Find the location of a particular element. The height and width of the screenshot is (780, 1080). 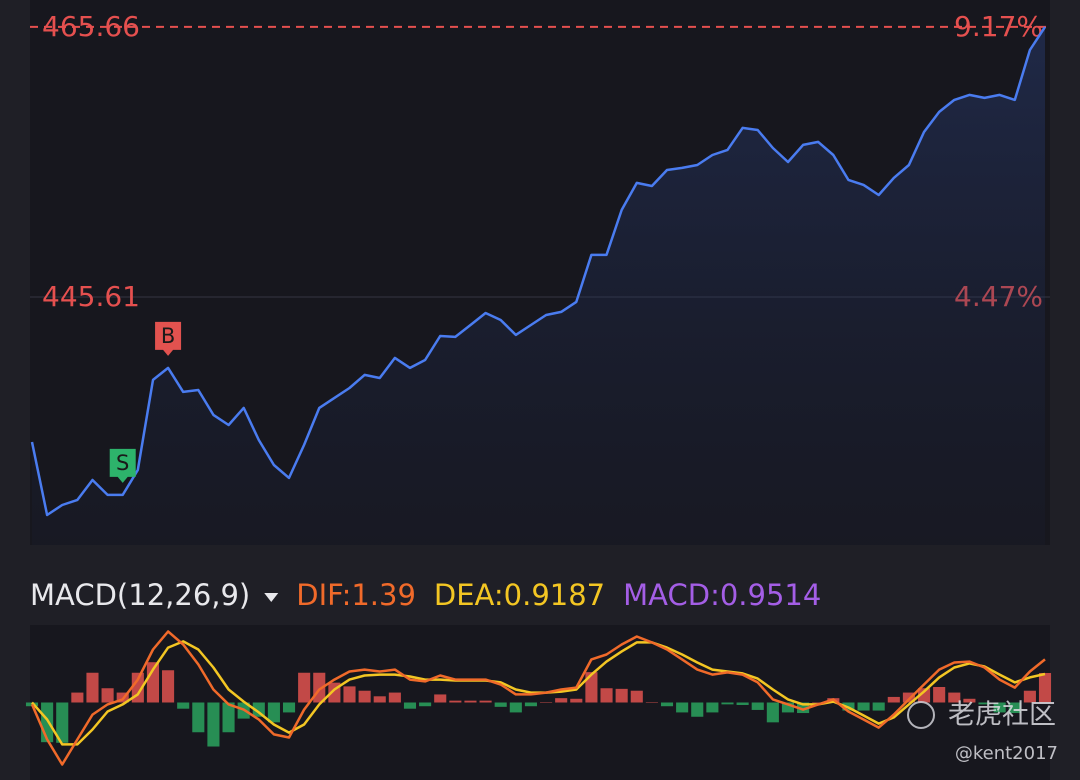

marker-label: B is located at coordinates (168, 336).